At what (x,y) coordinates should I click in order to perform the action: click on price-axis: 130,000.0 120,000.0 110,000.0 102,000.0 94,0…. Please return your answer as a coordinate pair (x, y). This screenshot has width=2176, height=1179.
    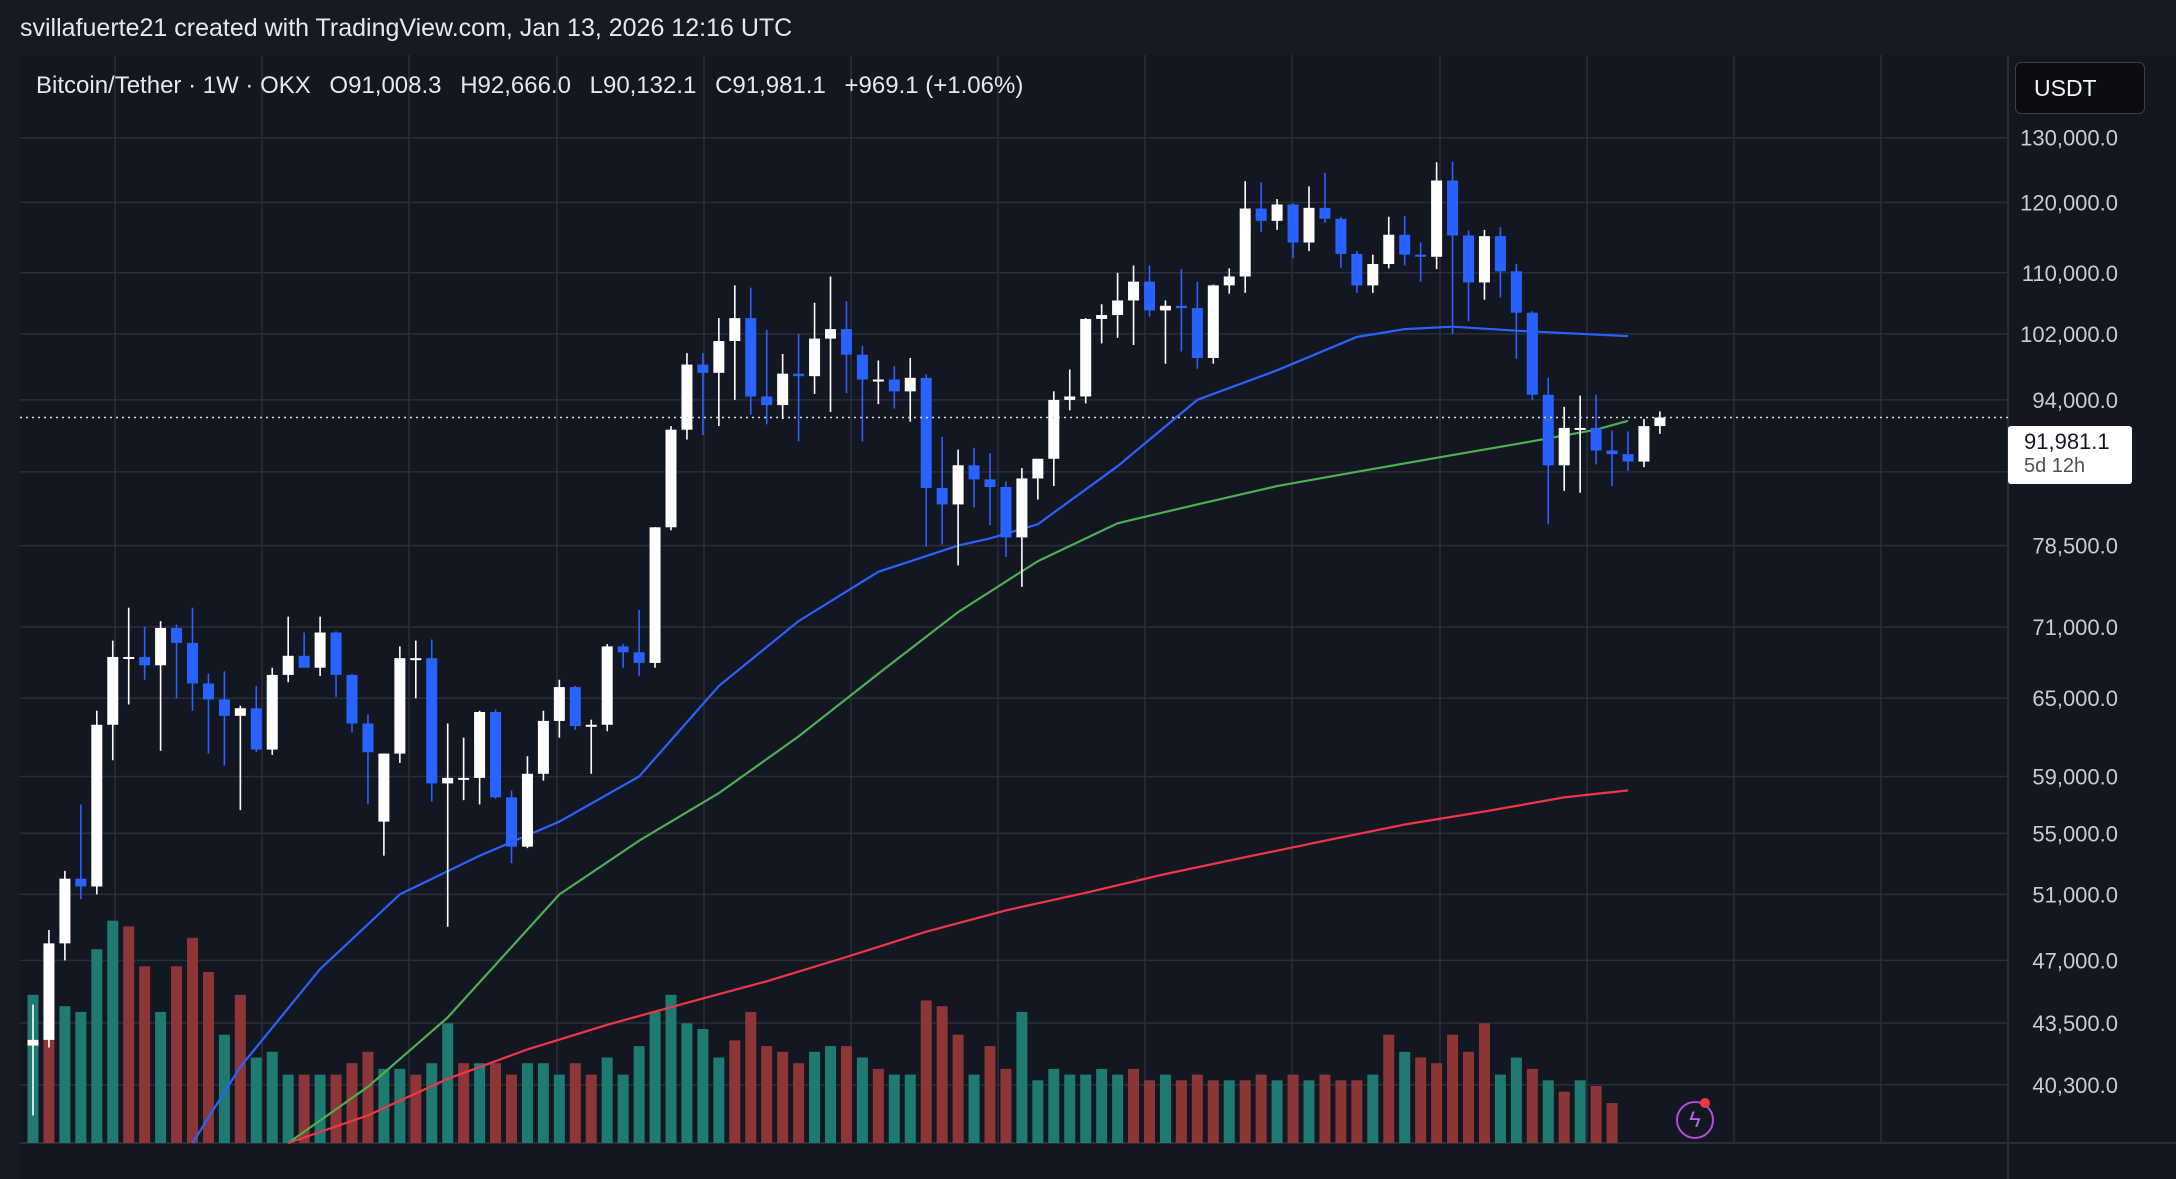
    Looking at the image, I should click on (2069, 612).